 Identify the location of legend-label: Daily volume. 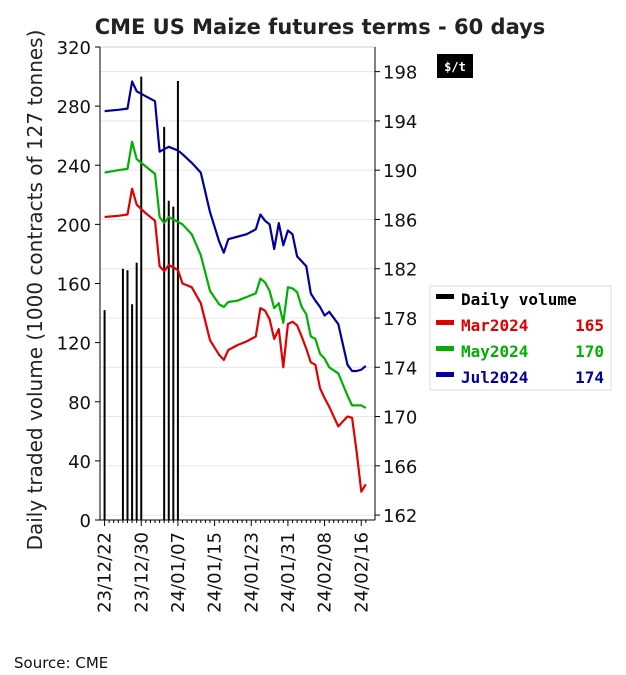
(519, 299).